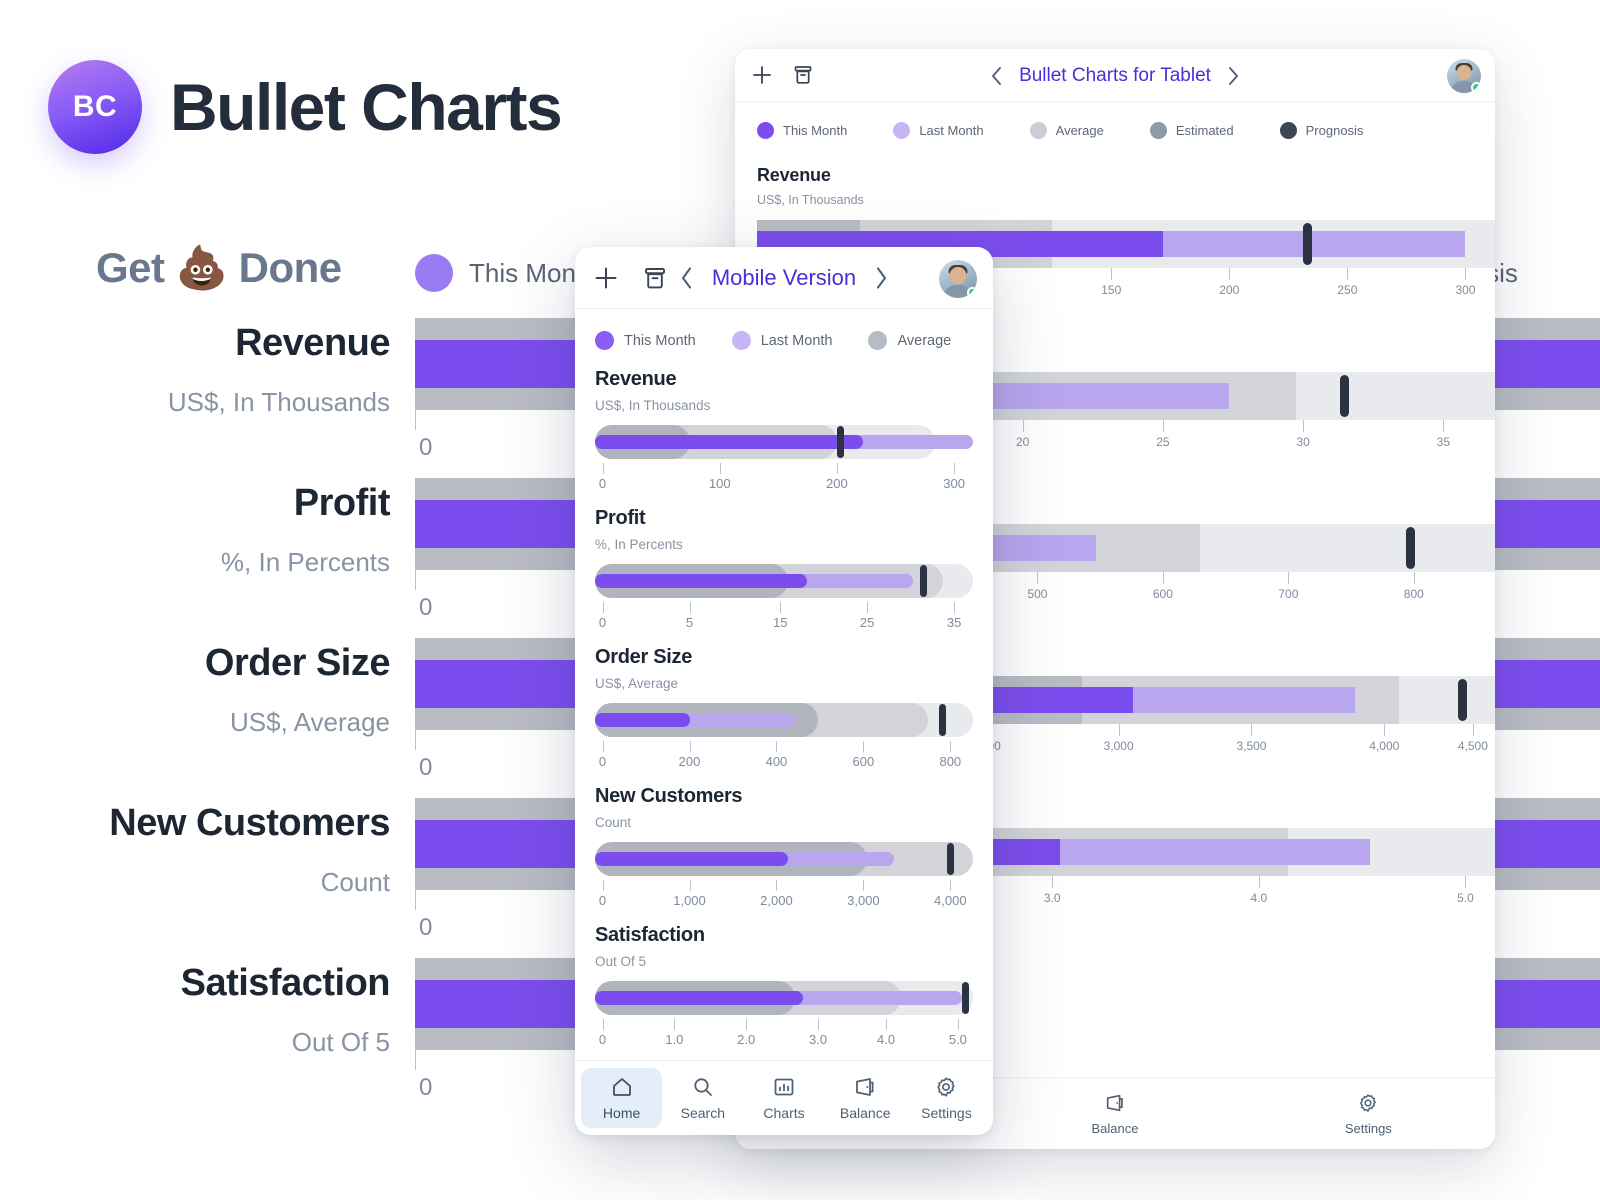 Image resolution: width=1600 pixels, height=1200 pixels. I want to click on desktop-row-label: Revenue US$, In Thousands, so click(195, 370).